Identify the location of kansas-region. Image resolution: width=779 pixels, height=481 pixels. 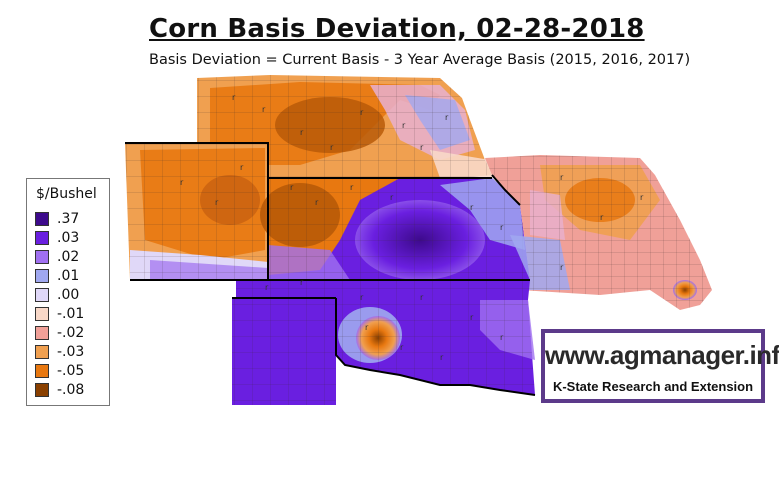
(395, 229).